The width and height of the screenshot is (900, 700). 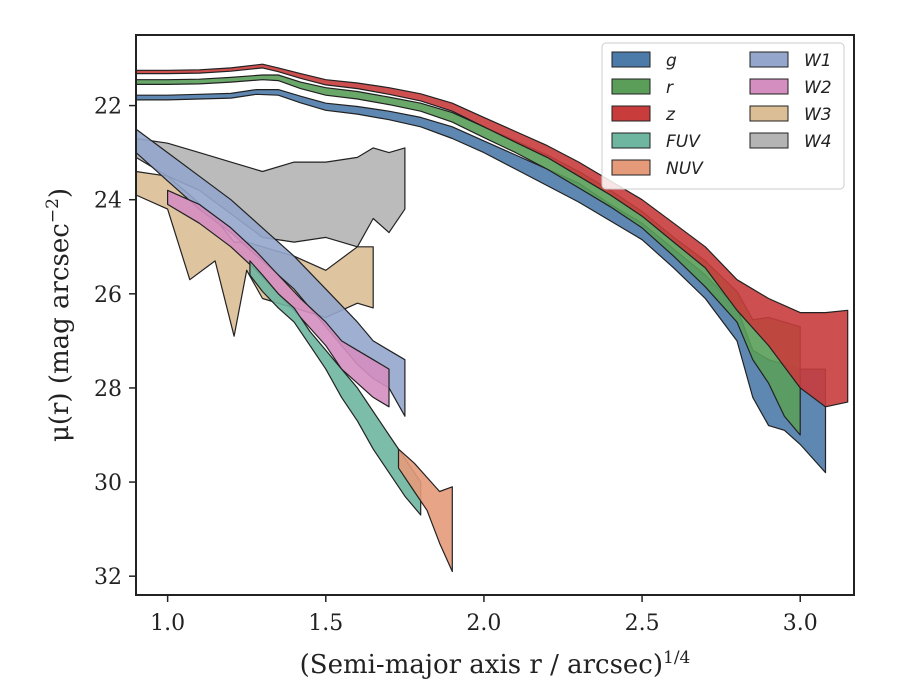 I want to click on legend-label-w4: W4, so click(x=818, y=142).